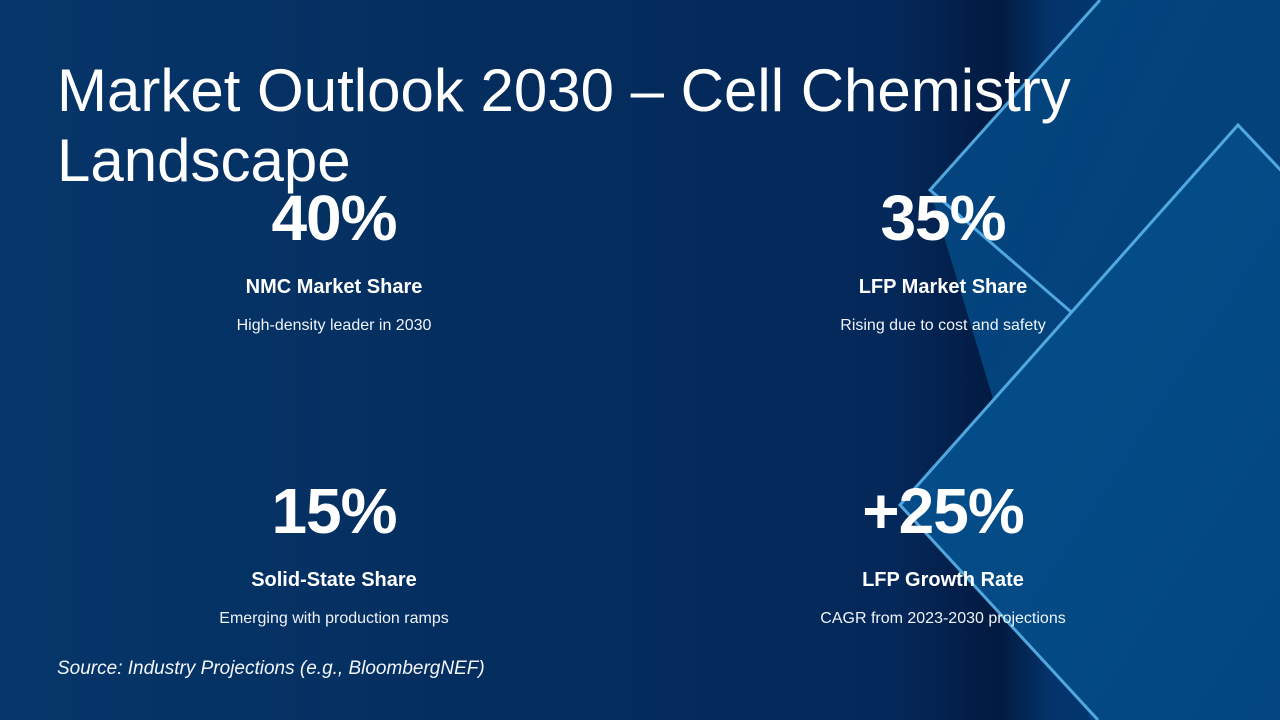 This screenshot has height=720, width=1280. I want to click on stat-description: Emerging with production ramps, so click(334, 618).